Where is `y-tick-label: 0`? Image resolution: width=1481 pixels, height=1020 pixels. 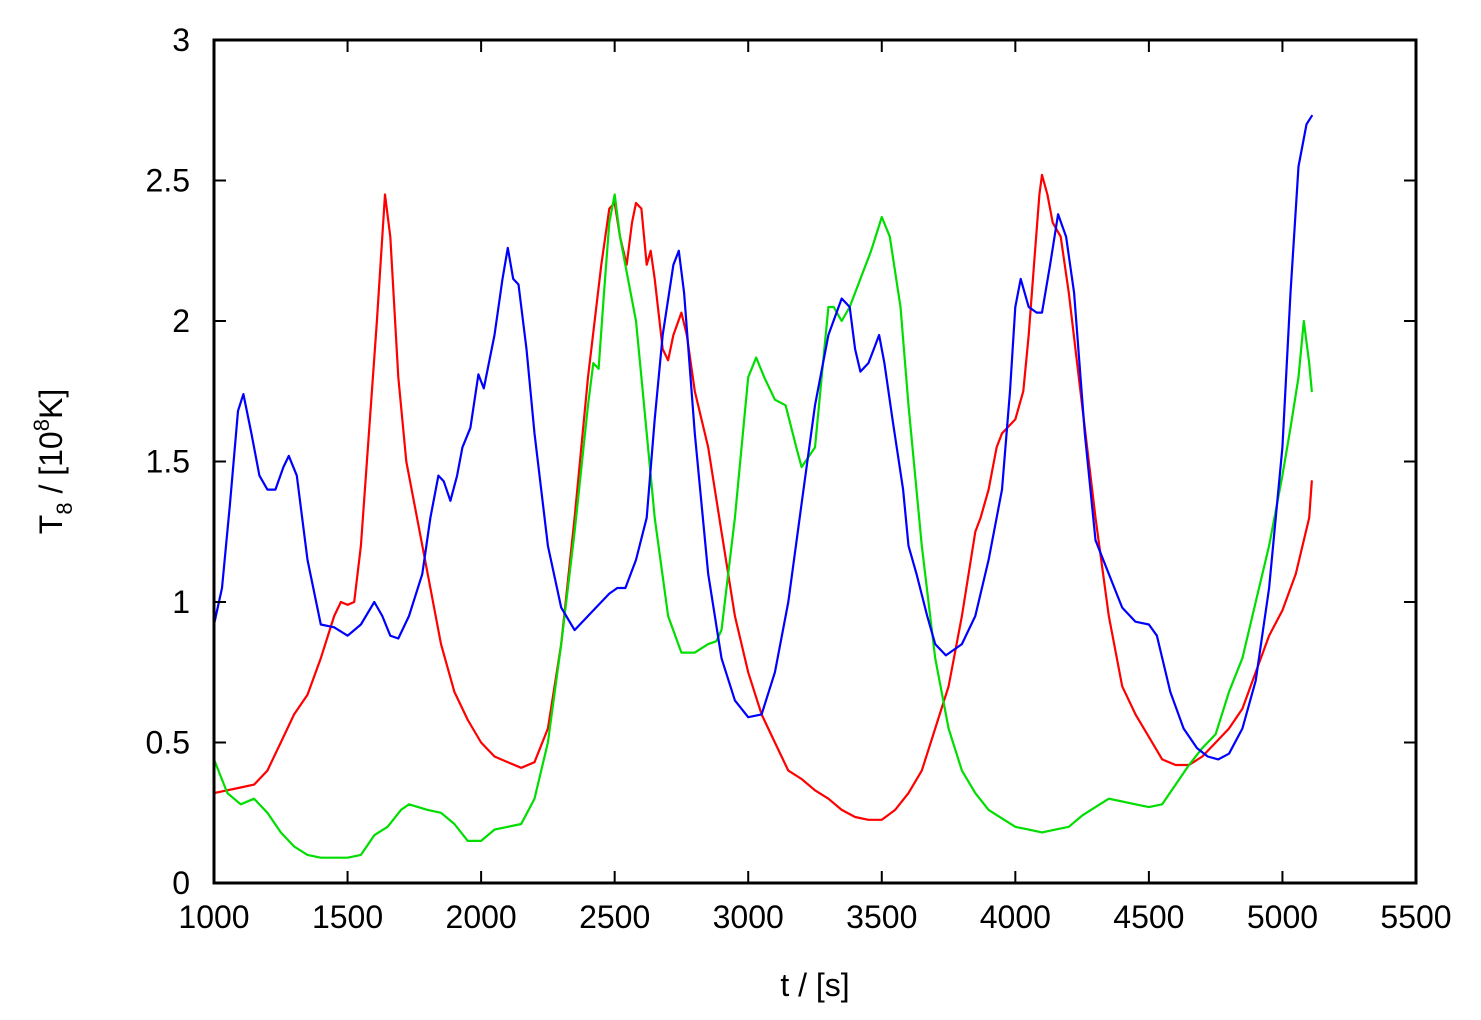
y-tick-label: 0 is located at coordinates (181, 883).